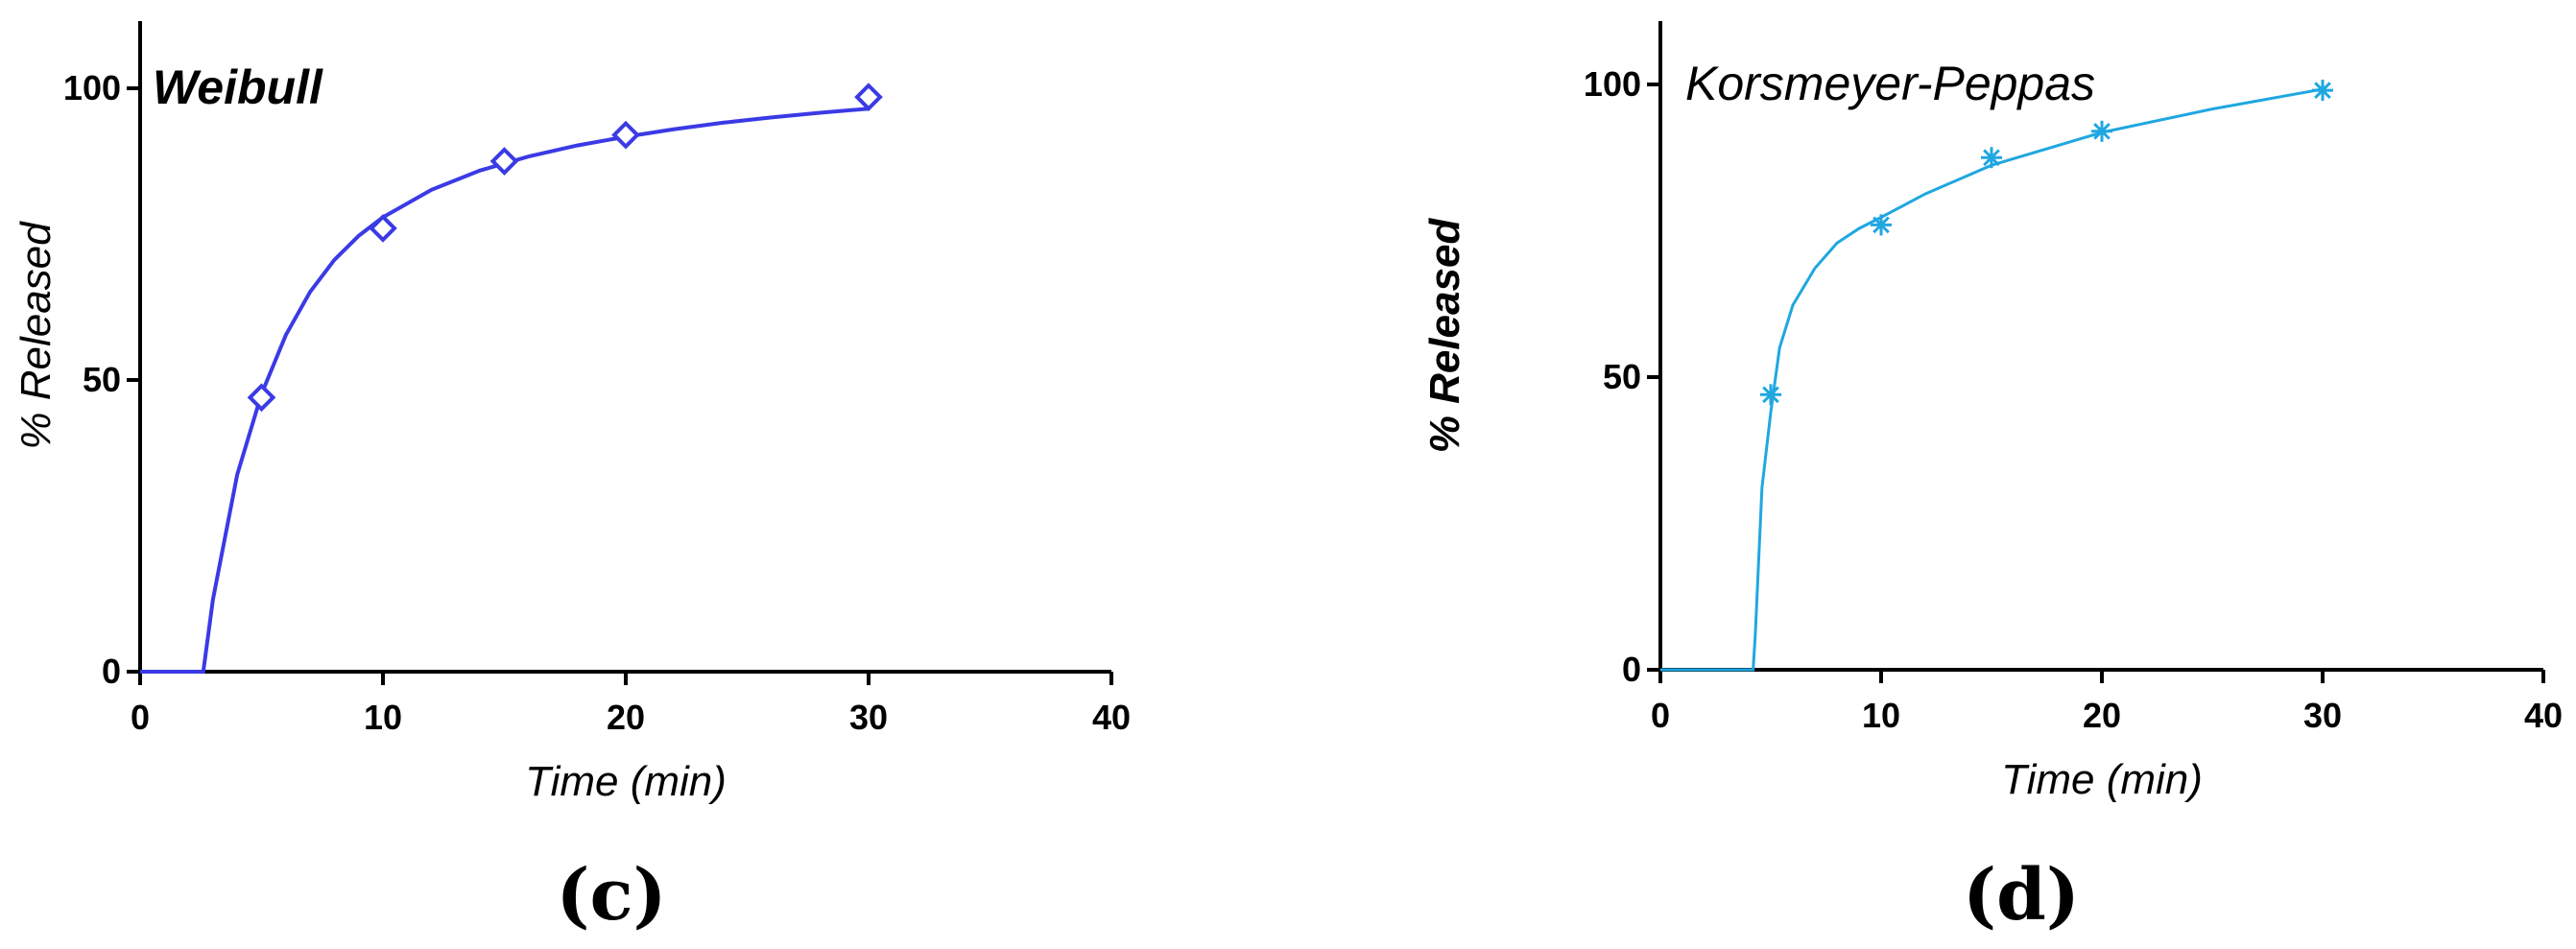  What do you see at coordinates (1660, 715) in the screenshot?
I see `panel-d-x-tick-label-0: 0` at bounding box center [1660, 715].